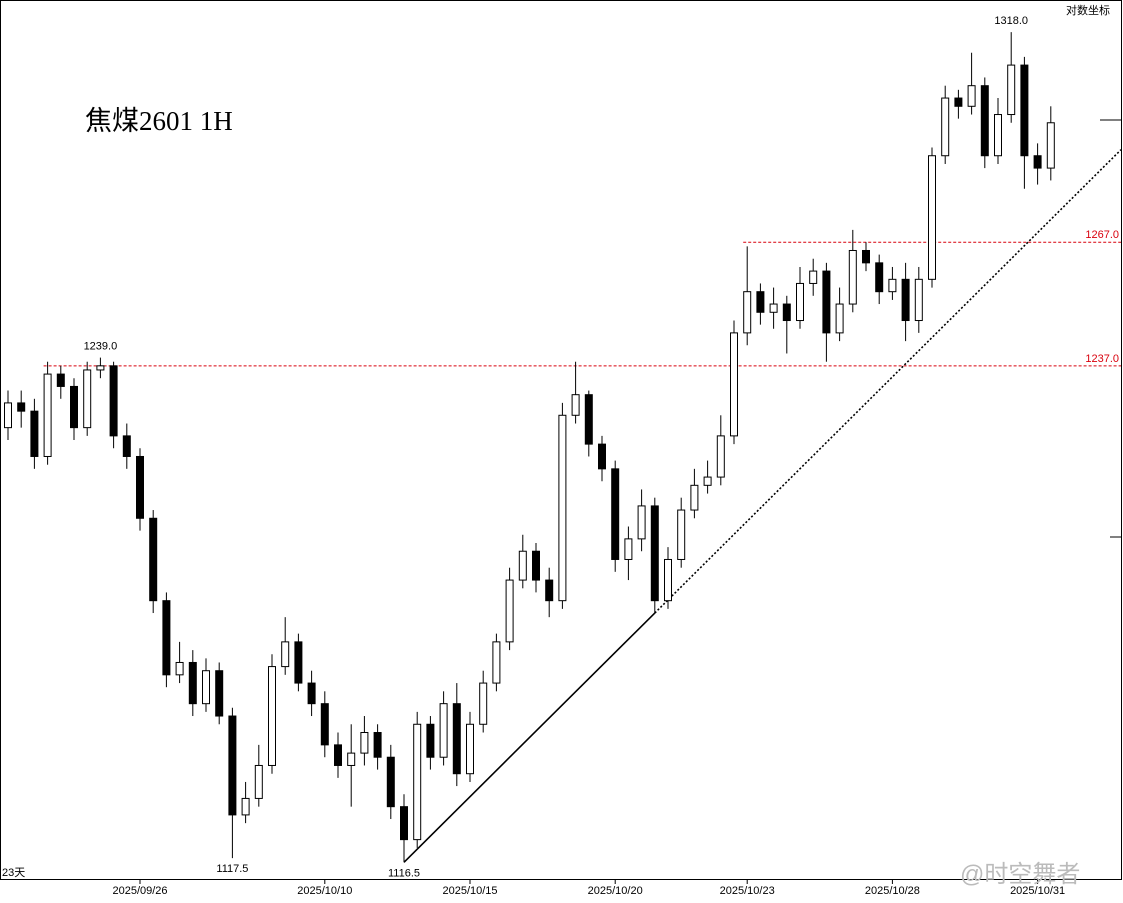  I want to click on x-tick-label: 2025/10/10, so click(324, 891).